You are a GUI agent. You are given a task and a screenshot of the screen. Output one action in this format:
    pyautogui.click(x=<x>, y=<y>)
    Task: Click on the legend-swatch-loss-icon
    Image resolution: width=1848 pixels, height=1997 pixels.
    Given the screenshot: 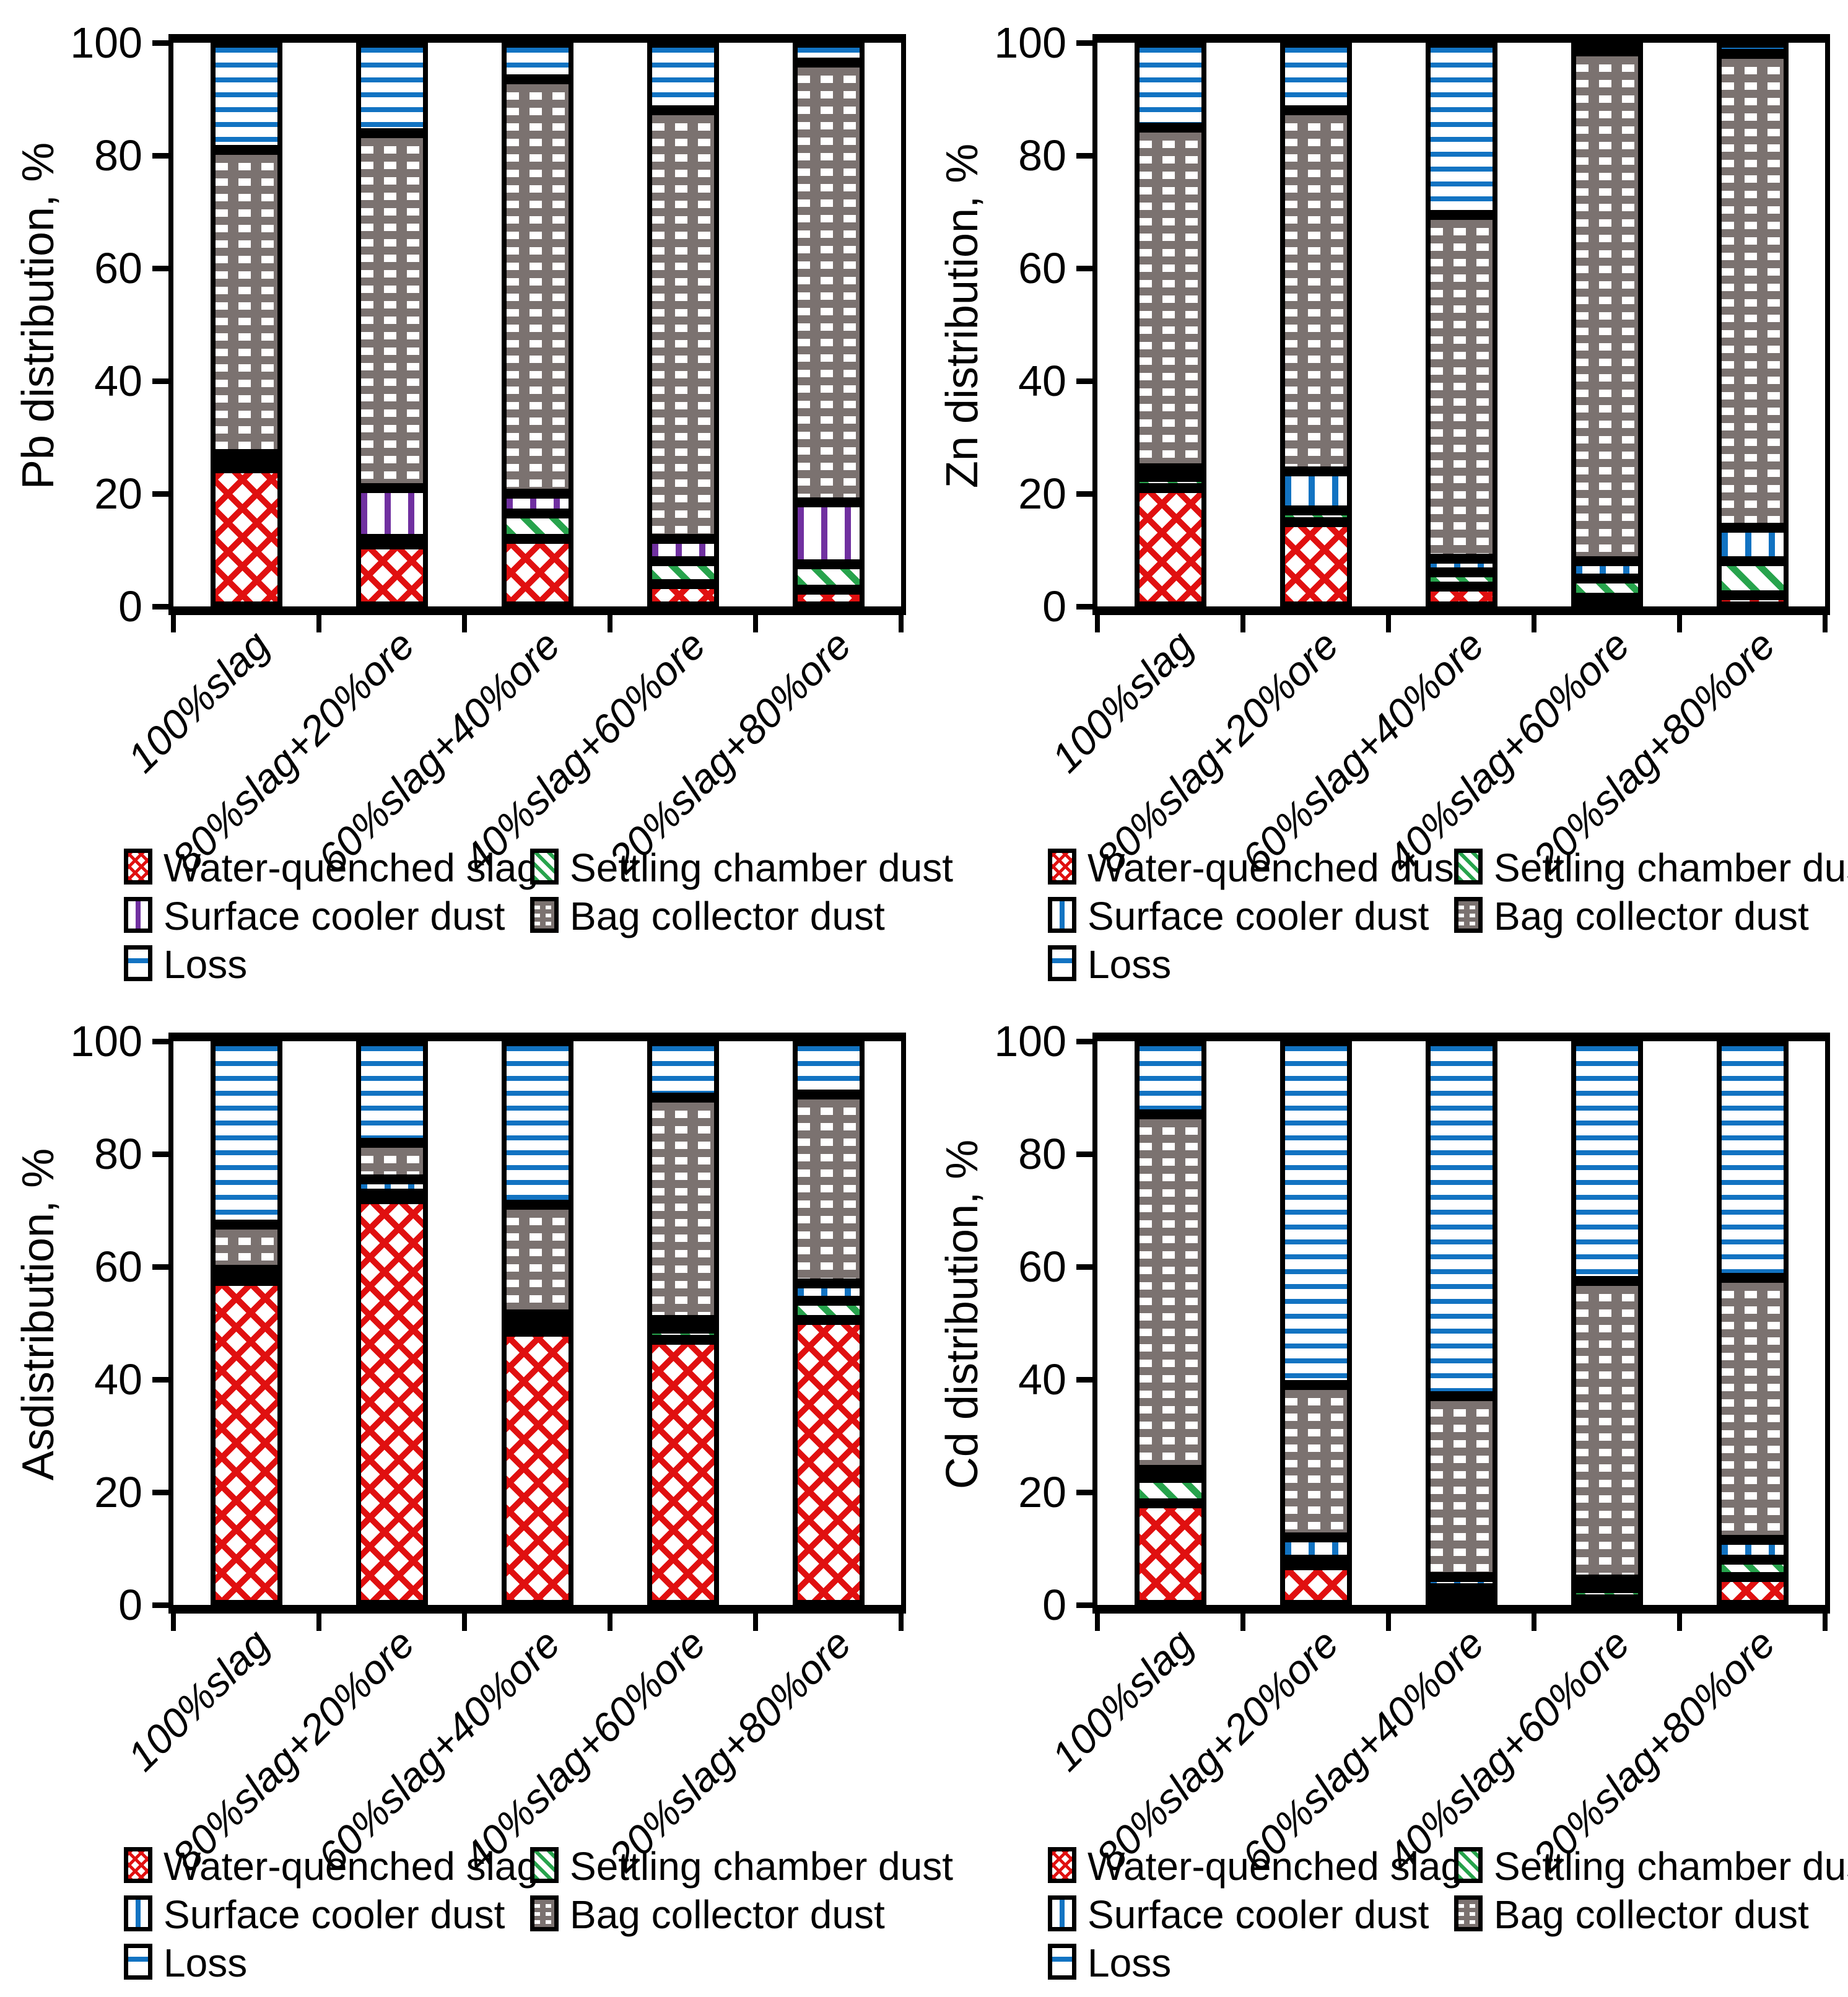 What is the action you would take?
    pyautogui.click(x=1062, y=1962)
    